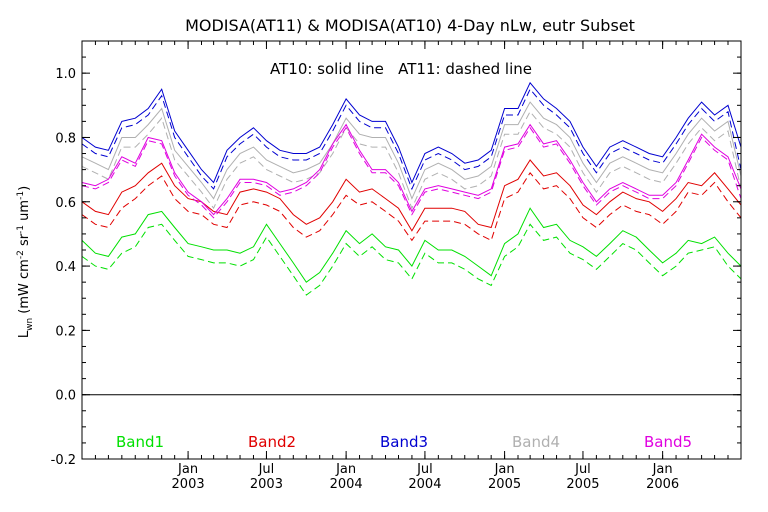 Image resolution: width=768 pixels, height=512 pixels. I want to click on line-style-annotation: AT10: solid line AT11: dashed line, so click(401, 69).